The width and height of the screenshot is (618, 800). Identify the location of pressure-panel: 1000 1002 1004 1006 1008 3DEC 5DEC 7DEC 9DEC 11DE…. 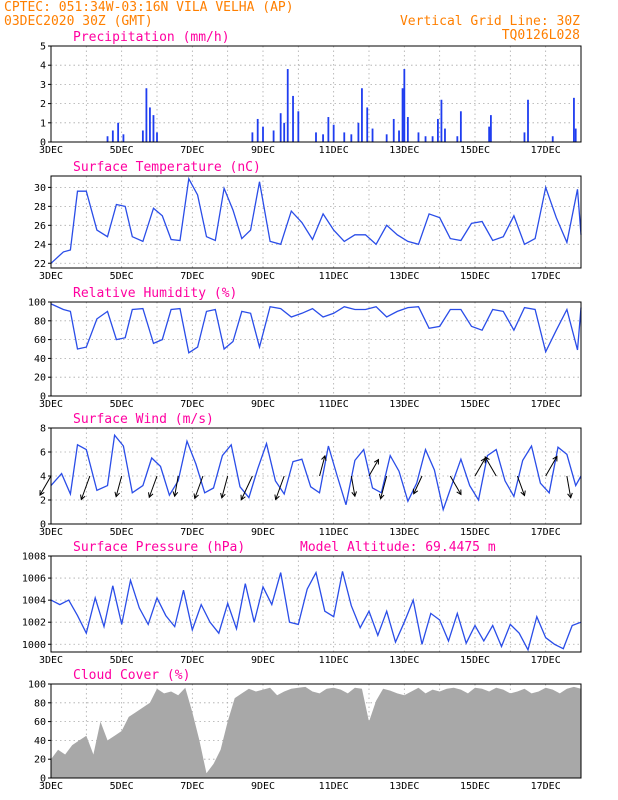
(302, 603).